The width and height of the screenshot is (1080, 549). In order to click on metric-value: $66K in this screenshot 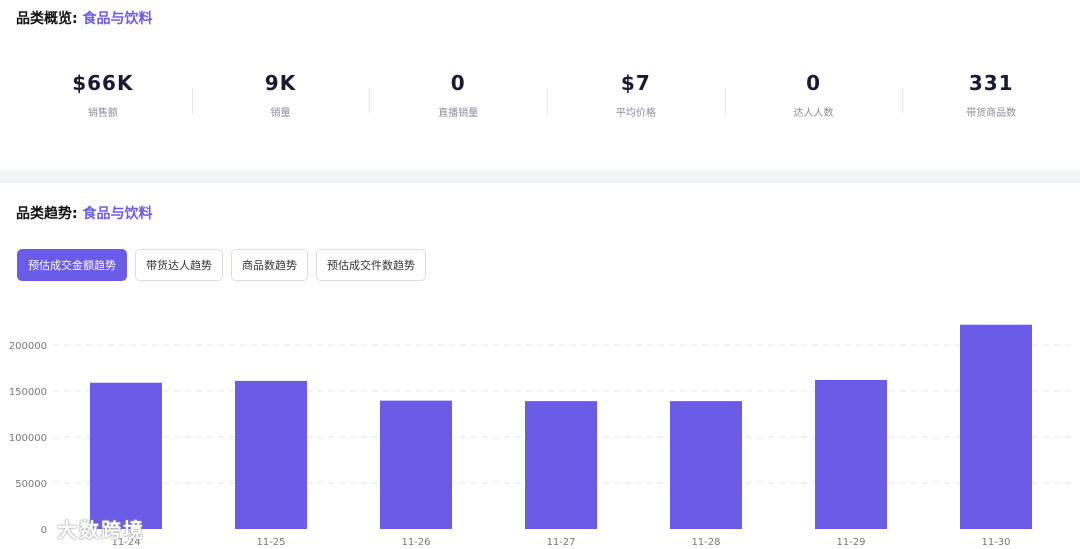, I will do `click(103, 83)`.